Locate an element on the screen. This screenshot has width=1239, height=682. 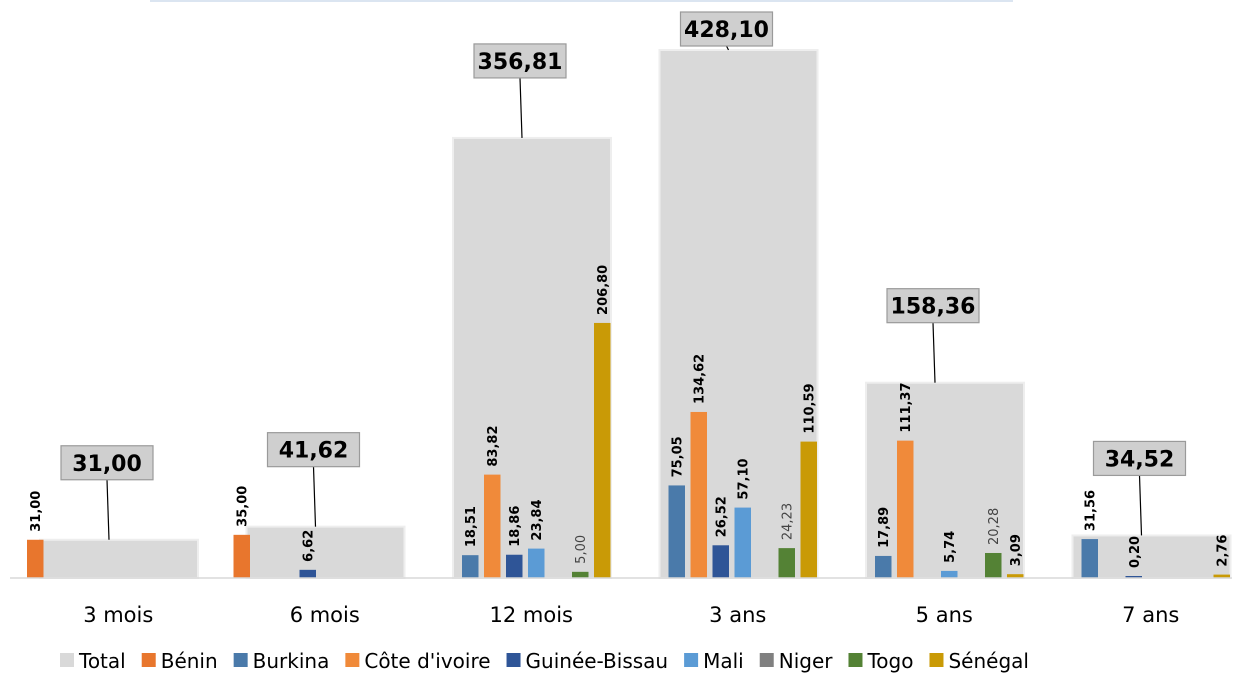
bar-guinee-bissau-3-ans is located at coordinates (720, 561).